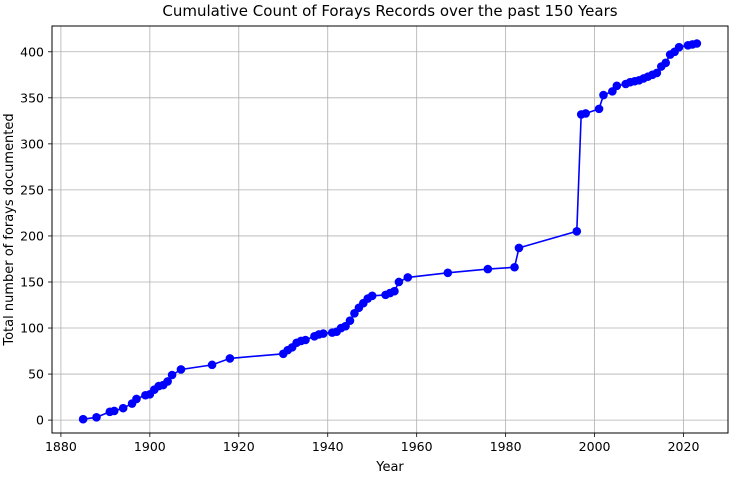  I want to click on x-tick-label: 1880, so click(61, 446).